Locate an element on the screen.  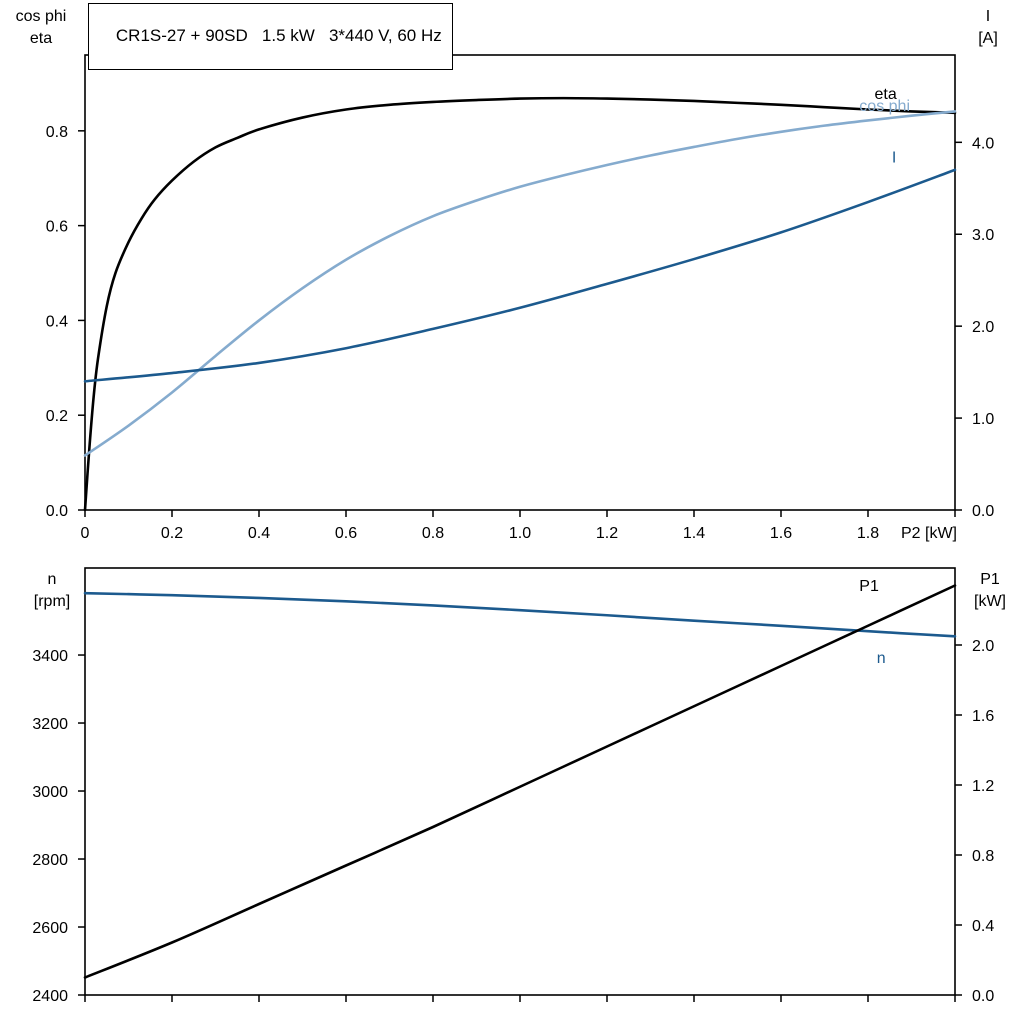
y-tick-label-left: 0.8 is located at coordinates (57, 132).